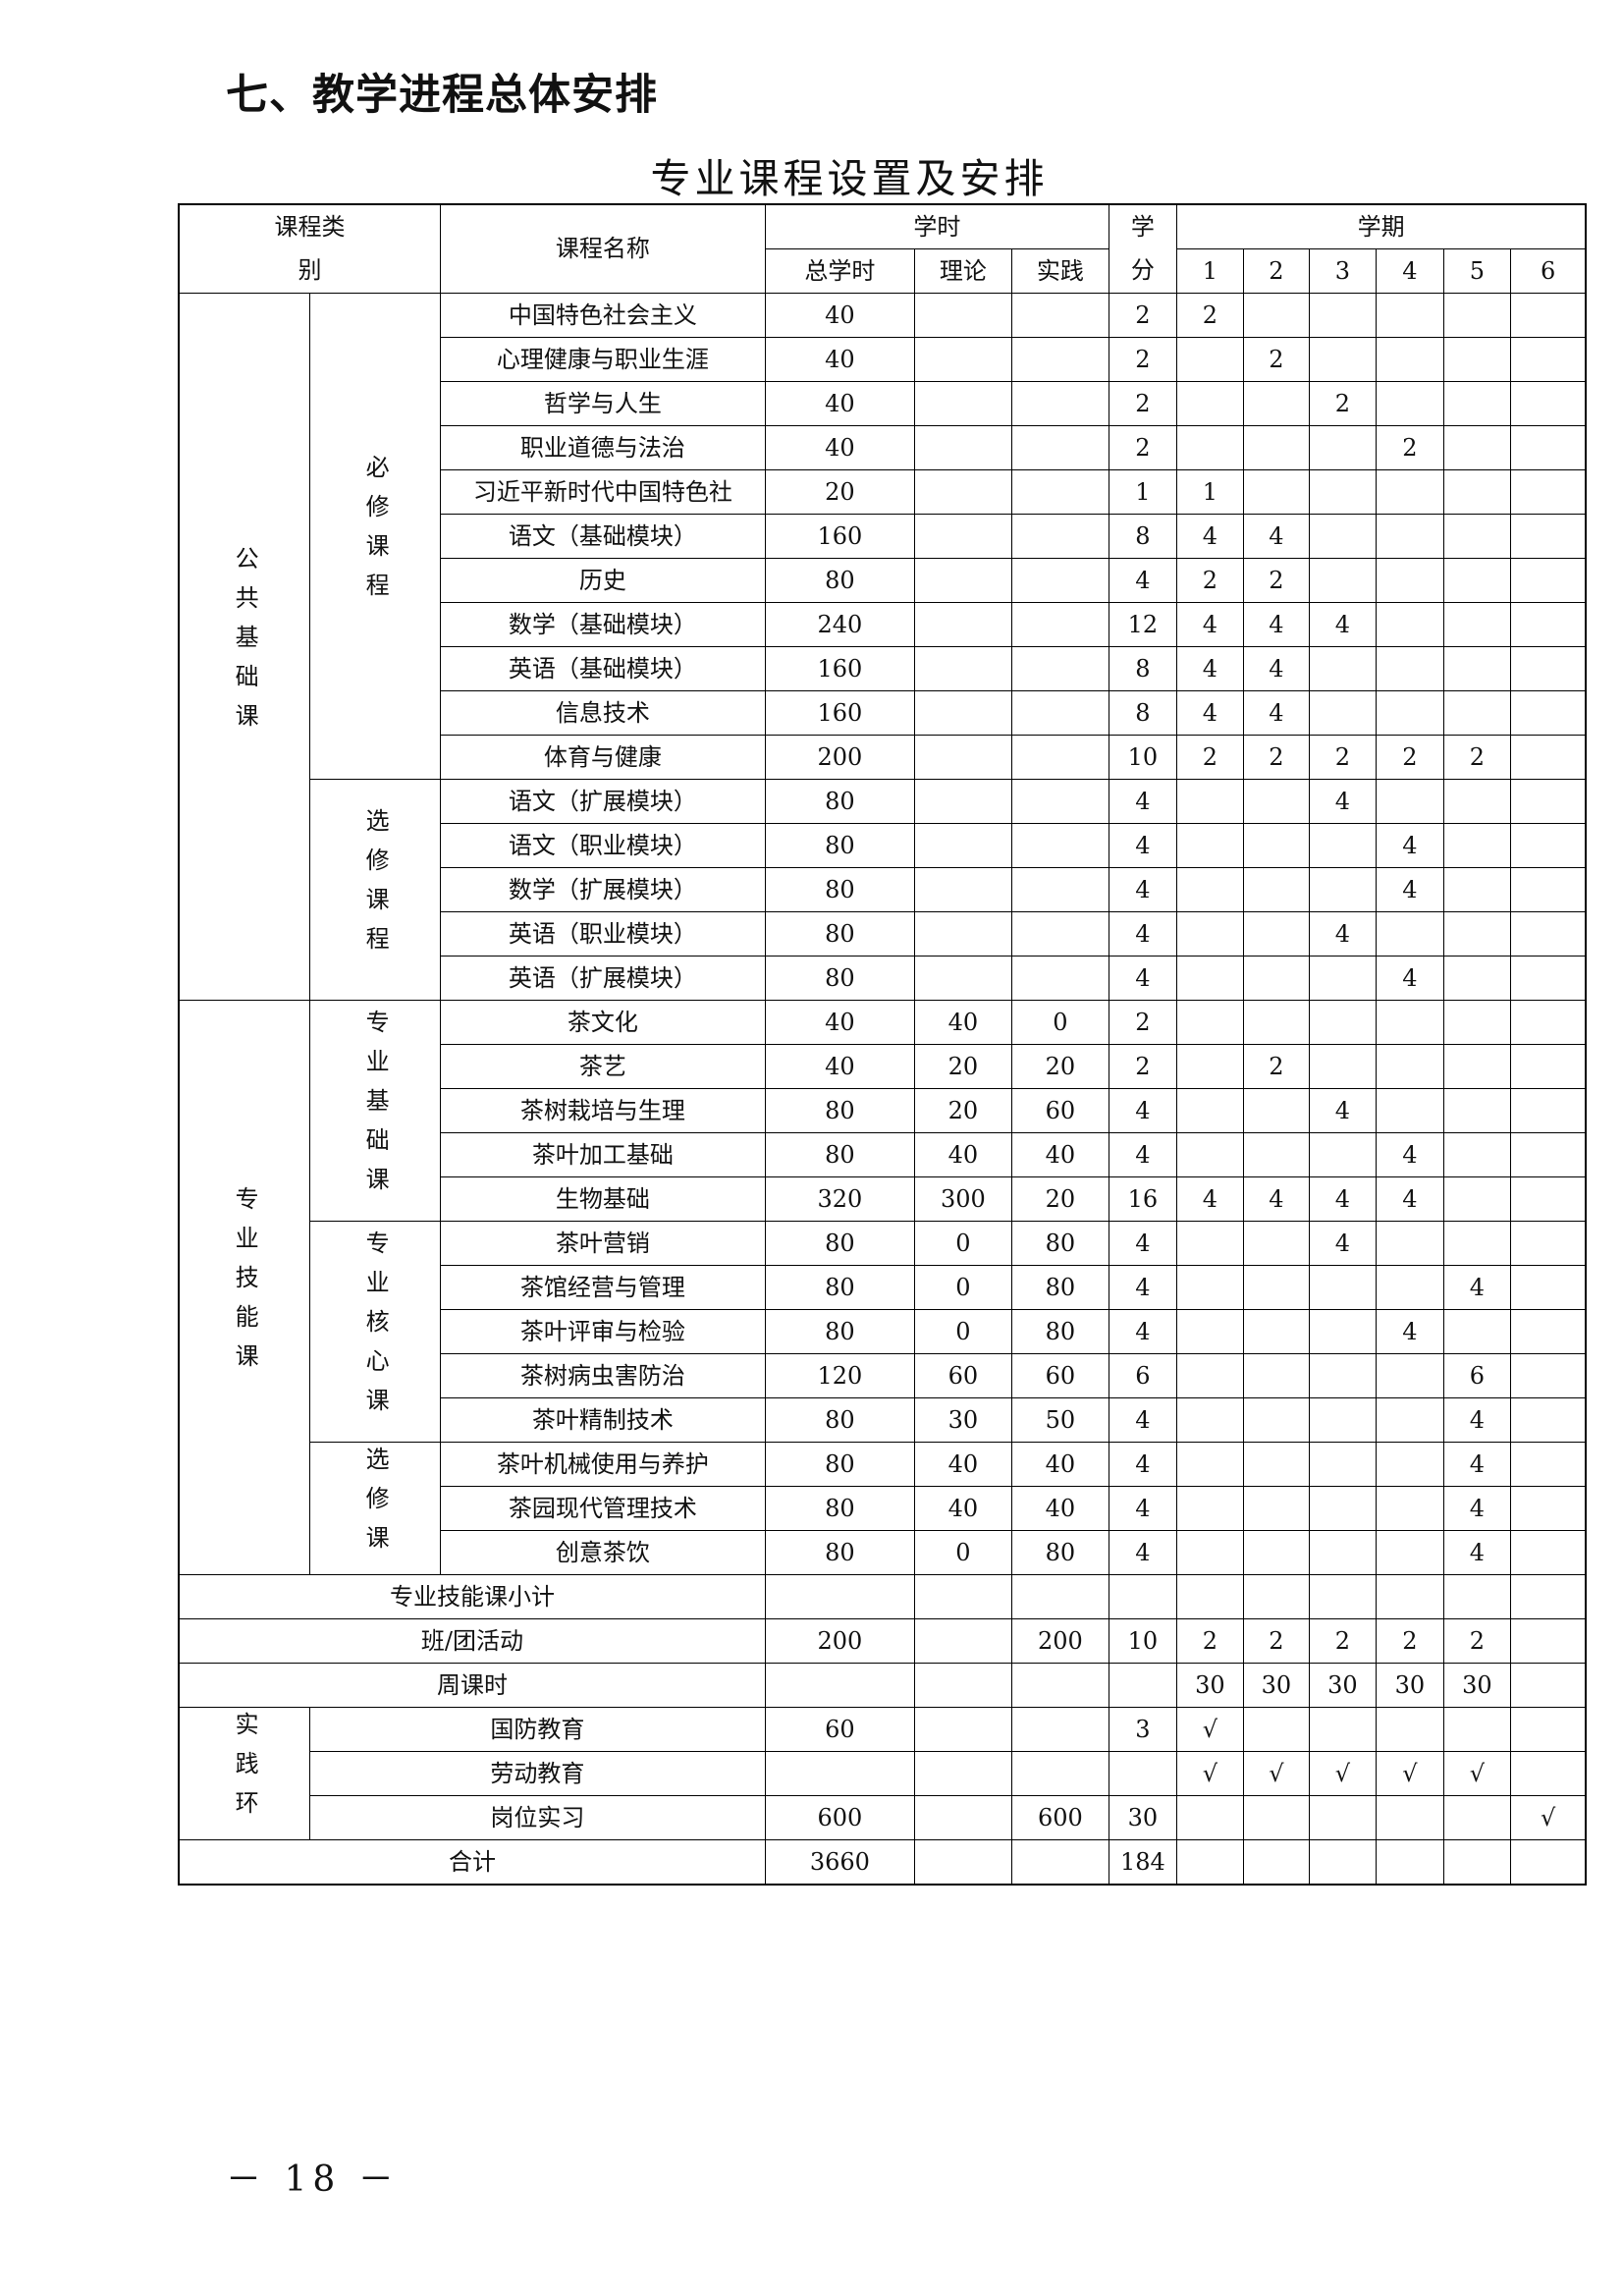  Describe the element at coordinates (602, 624) in the screenshot. I see `cell-course-name: 数学（基础模块）` at that location.